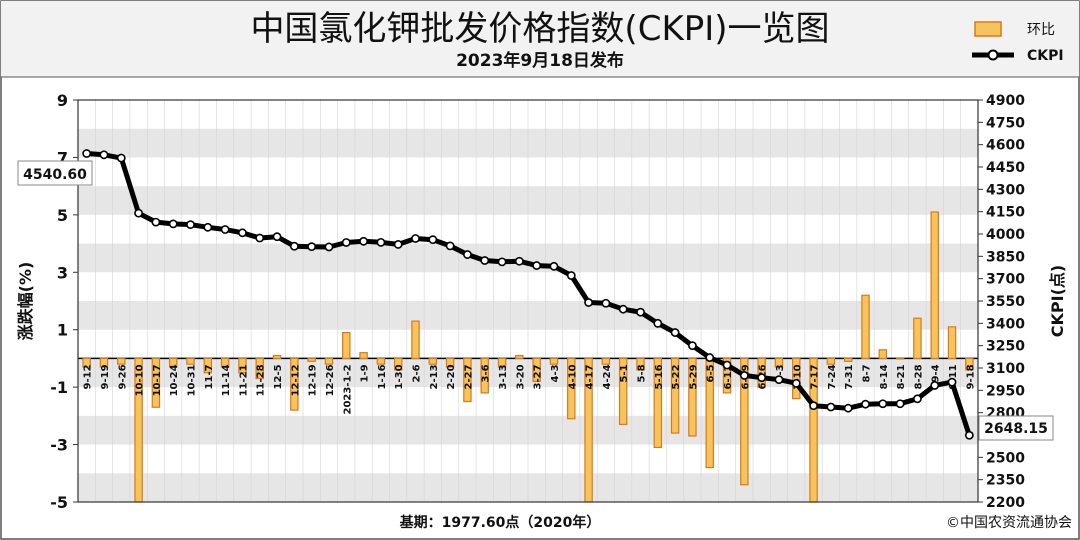 The image size is (1080, 540). Describe the element at coordinates (174, 380) in the screenshot. I see `x-tick-label: 10-24` at that location.